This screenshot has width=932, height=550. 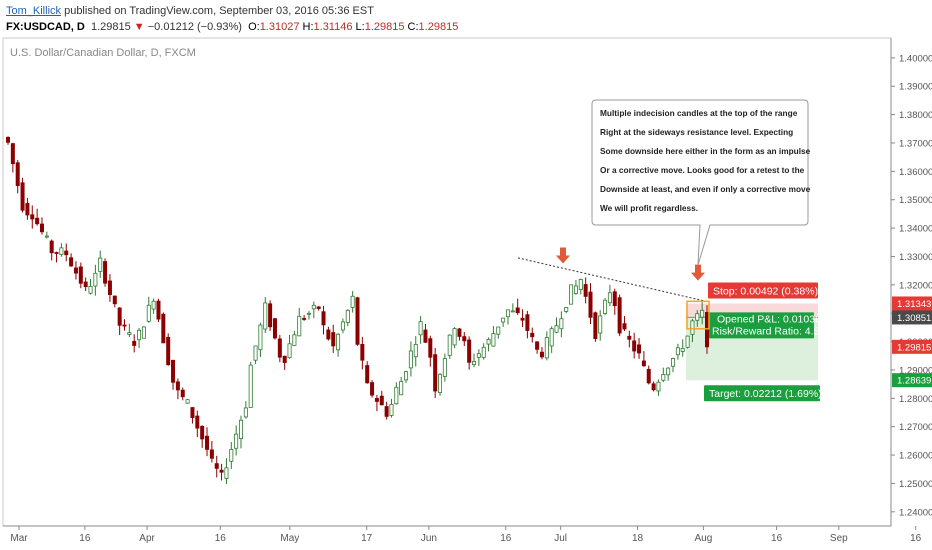 I want to click on high-label: H:, so click(x=308, y=27).